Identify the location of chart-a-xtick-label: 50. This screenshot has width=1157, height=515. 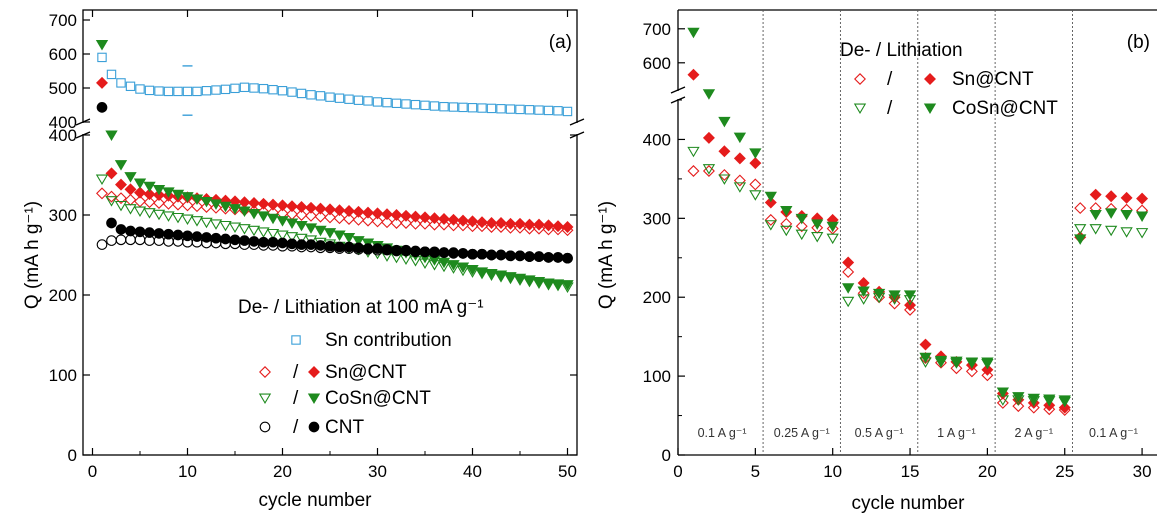
(567, 471).